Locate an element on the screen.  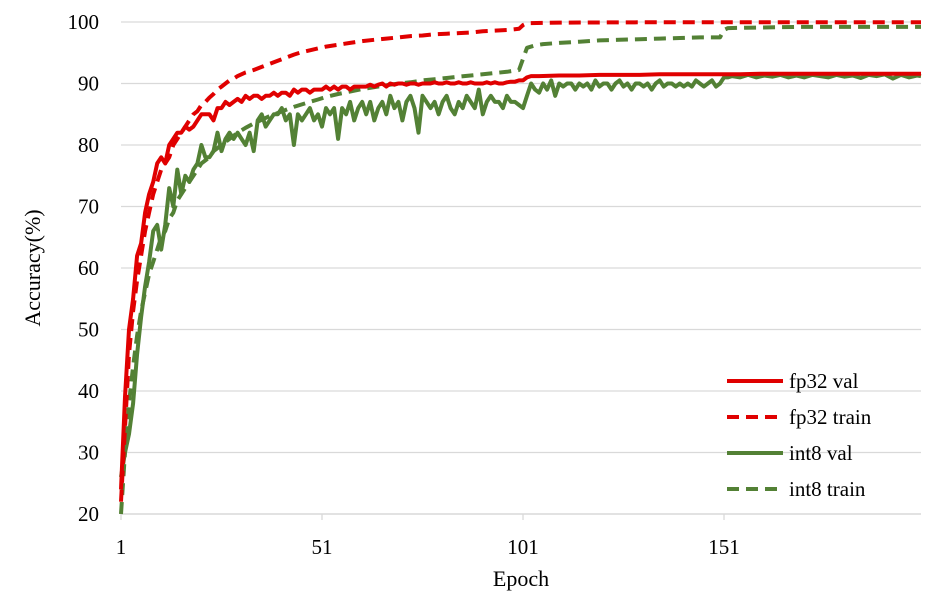
y-tick-label: 90 is located at coordinates (88, 84).